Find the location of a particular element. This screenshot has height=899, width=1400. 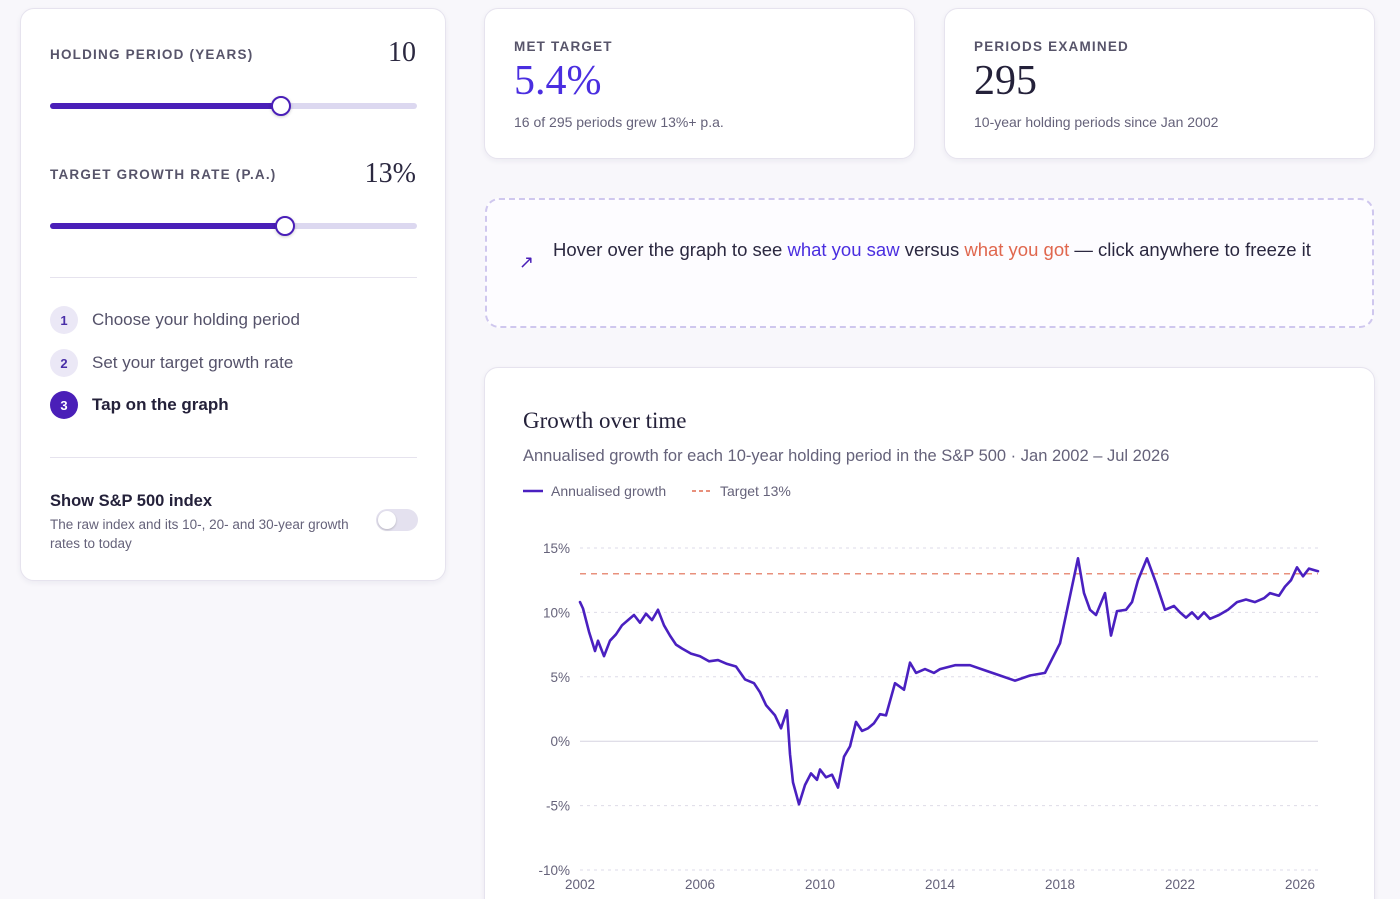

toggle-knob is located at coordinates (387, 520).